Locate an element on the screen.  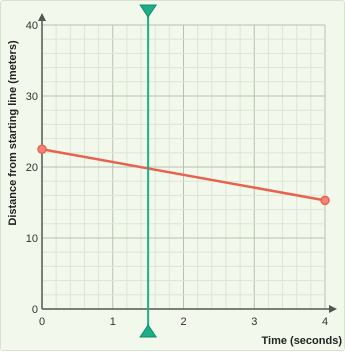
marker-handle-bottom-icon is located at coordinates (148, 331).